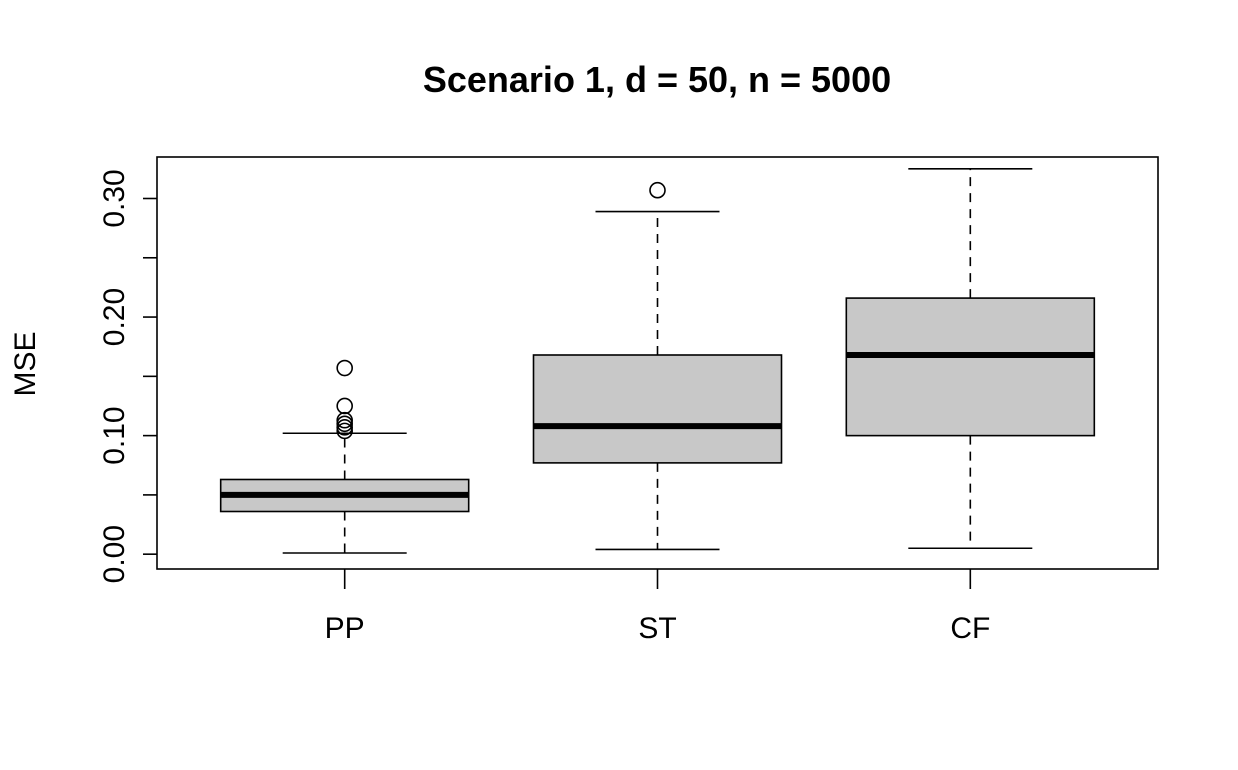  I want to click on box-cf, so click(970, 359).